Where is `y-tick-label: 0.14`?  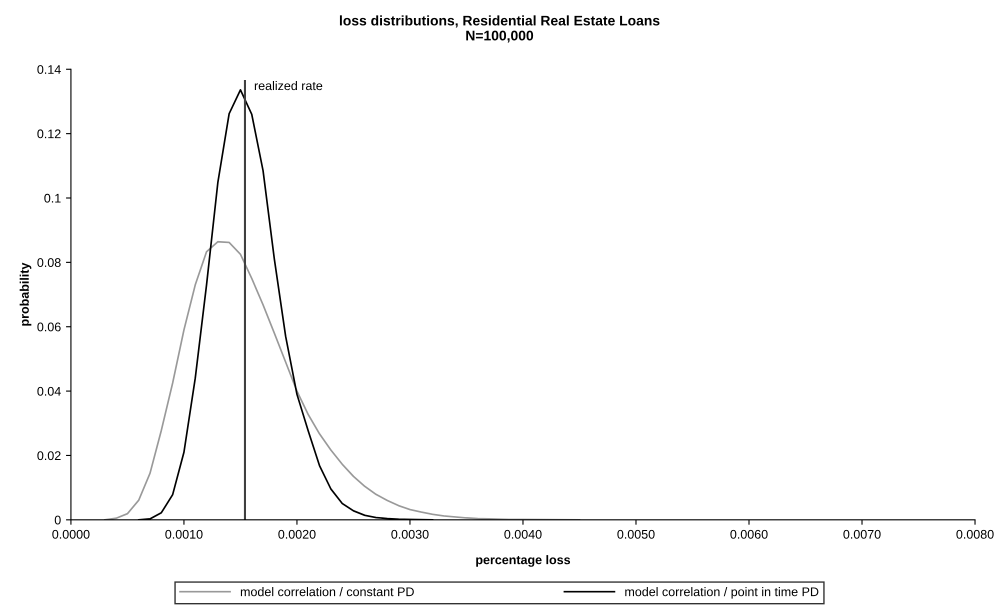
y-tick-label: 0.14 is located at coordinates (49, 69).